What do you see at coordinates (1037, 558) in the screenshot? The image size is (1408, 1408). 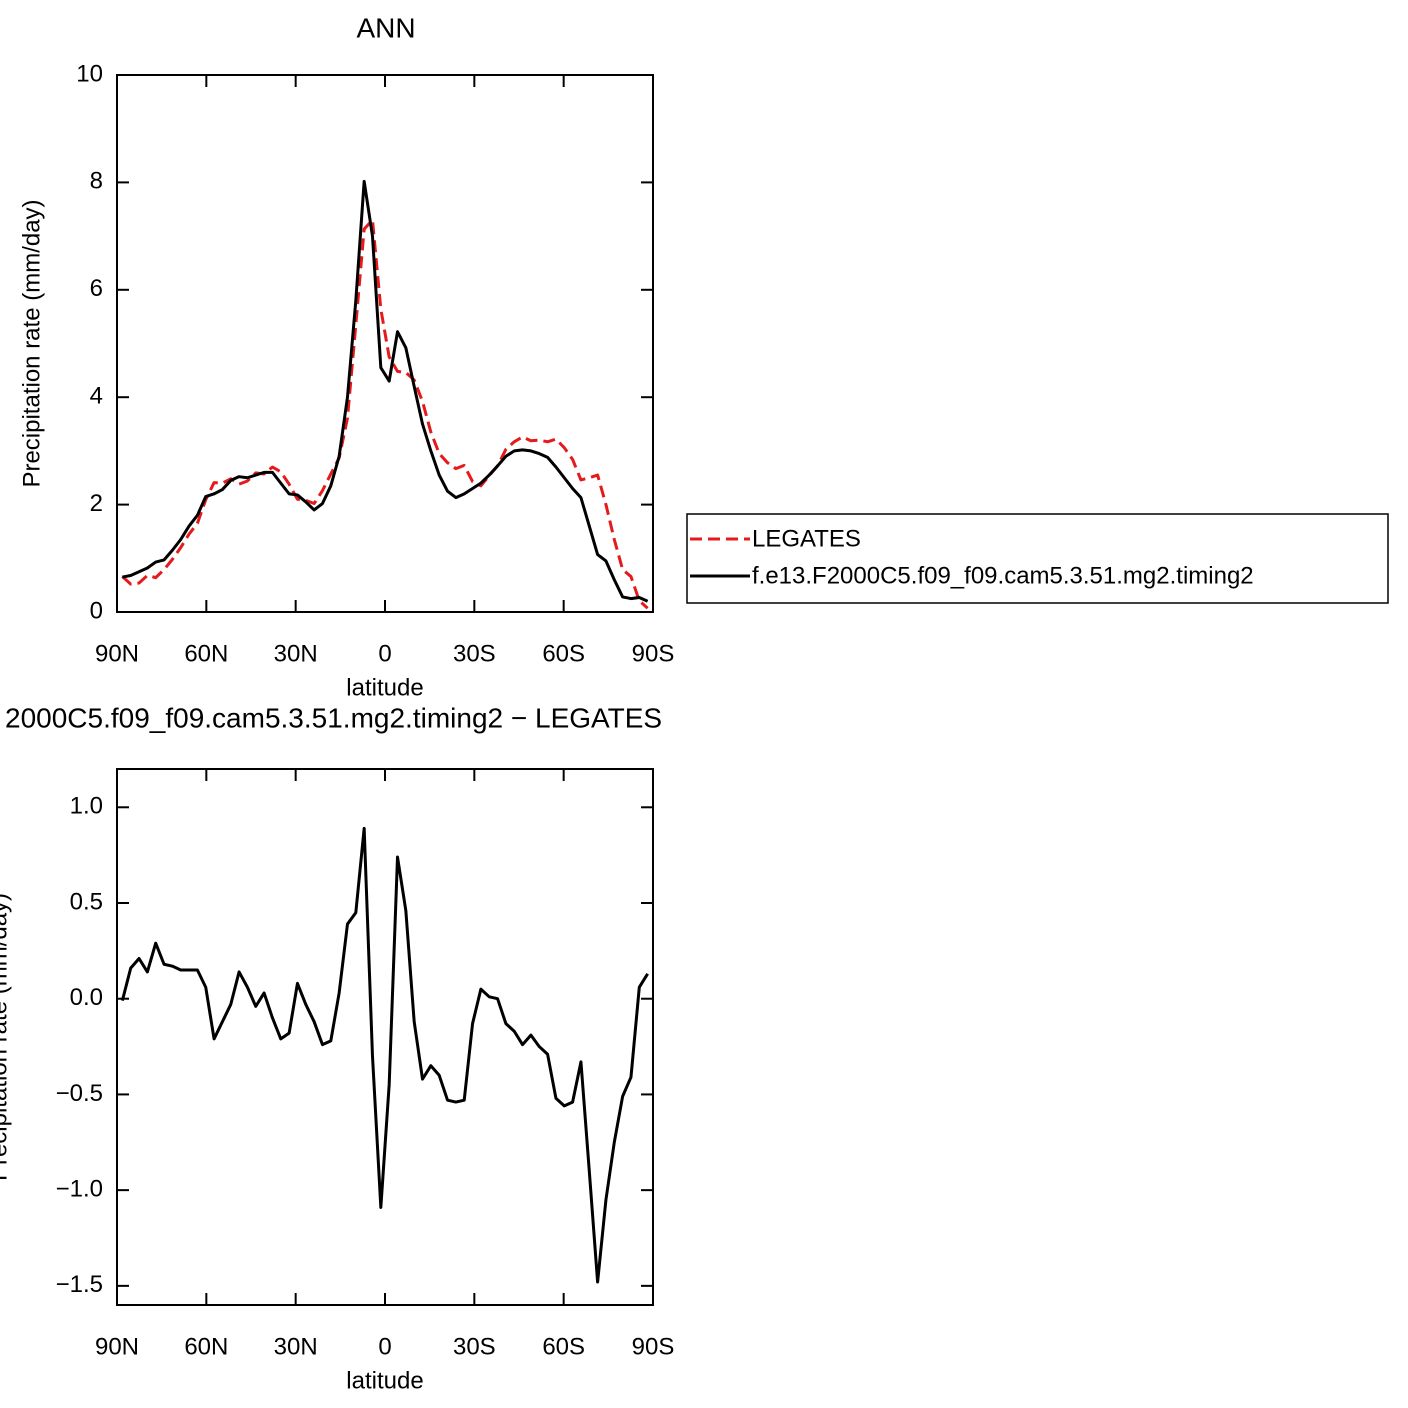 I see `legend-box` at bounding box center [1037, 558].